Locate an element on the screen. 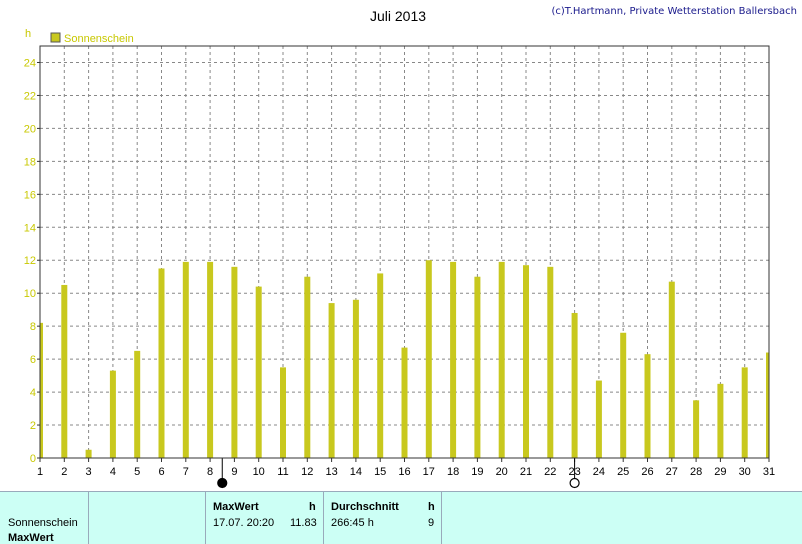 The image size is (802, 544). x-tick-label: 6 is located at coordinates (161, 472).